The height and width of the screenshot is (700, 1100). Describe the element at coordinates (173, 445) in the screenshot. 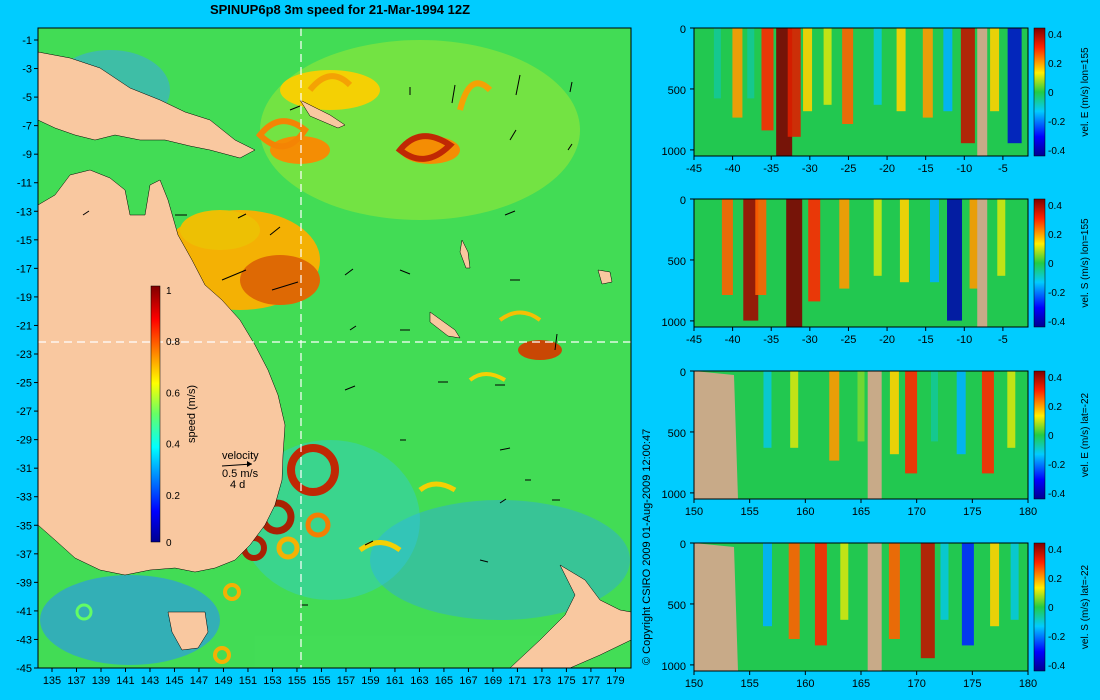

I see `colorbar-tick-label: 0.4` at that location.